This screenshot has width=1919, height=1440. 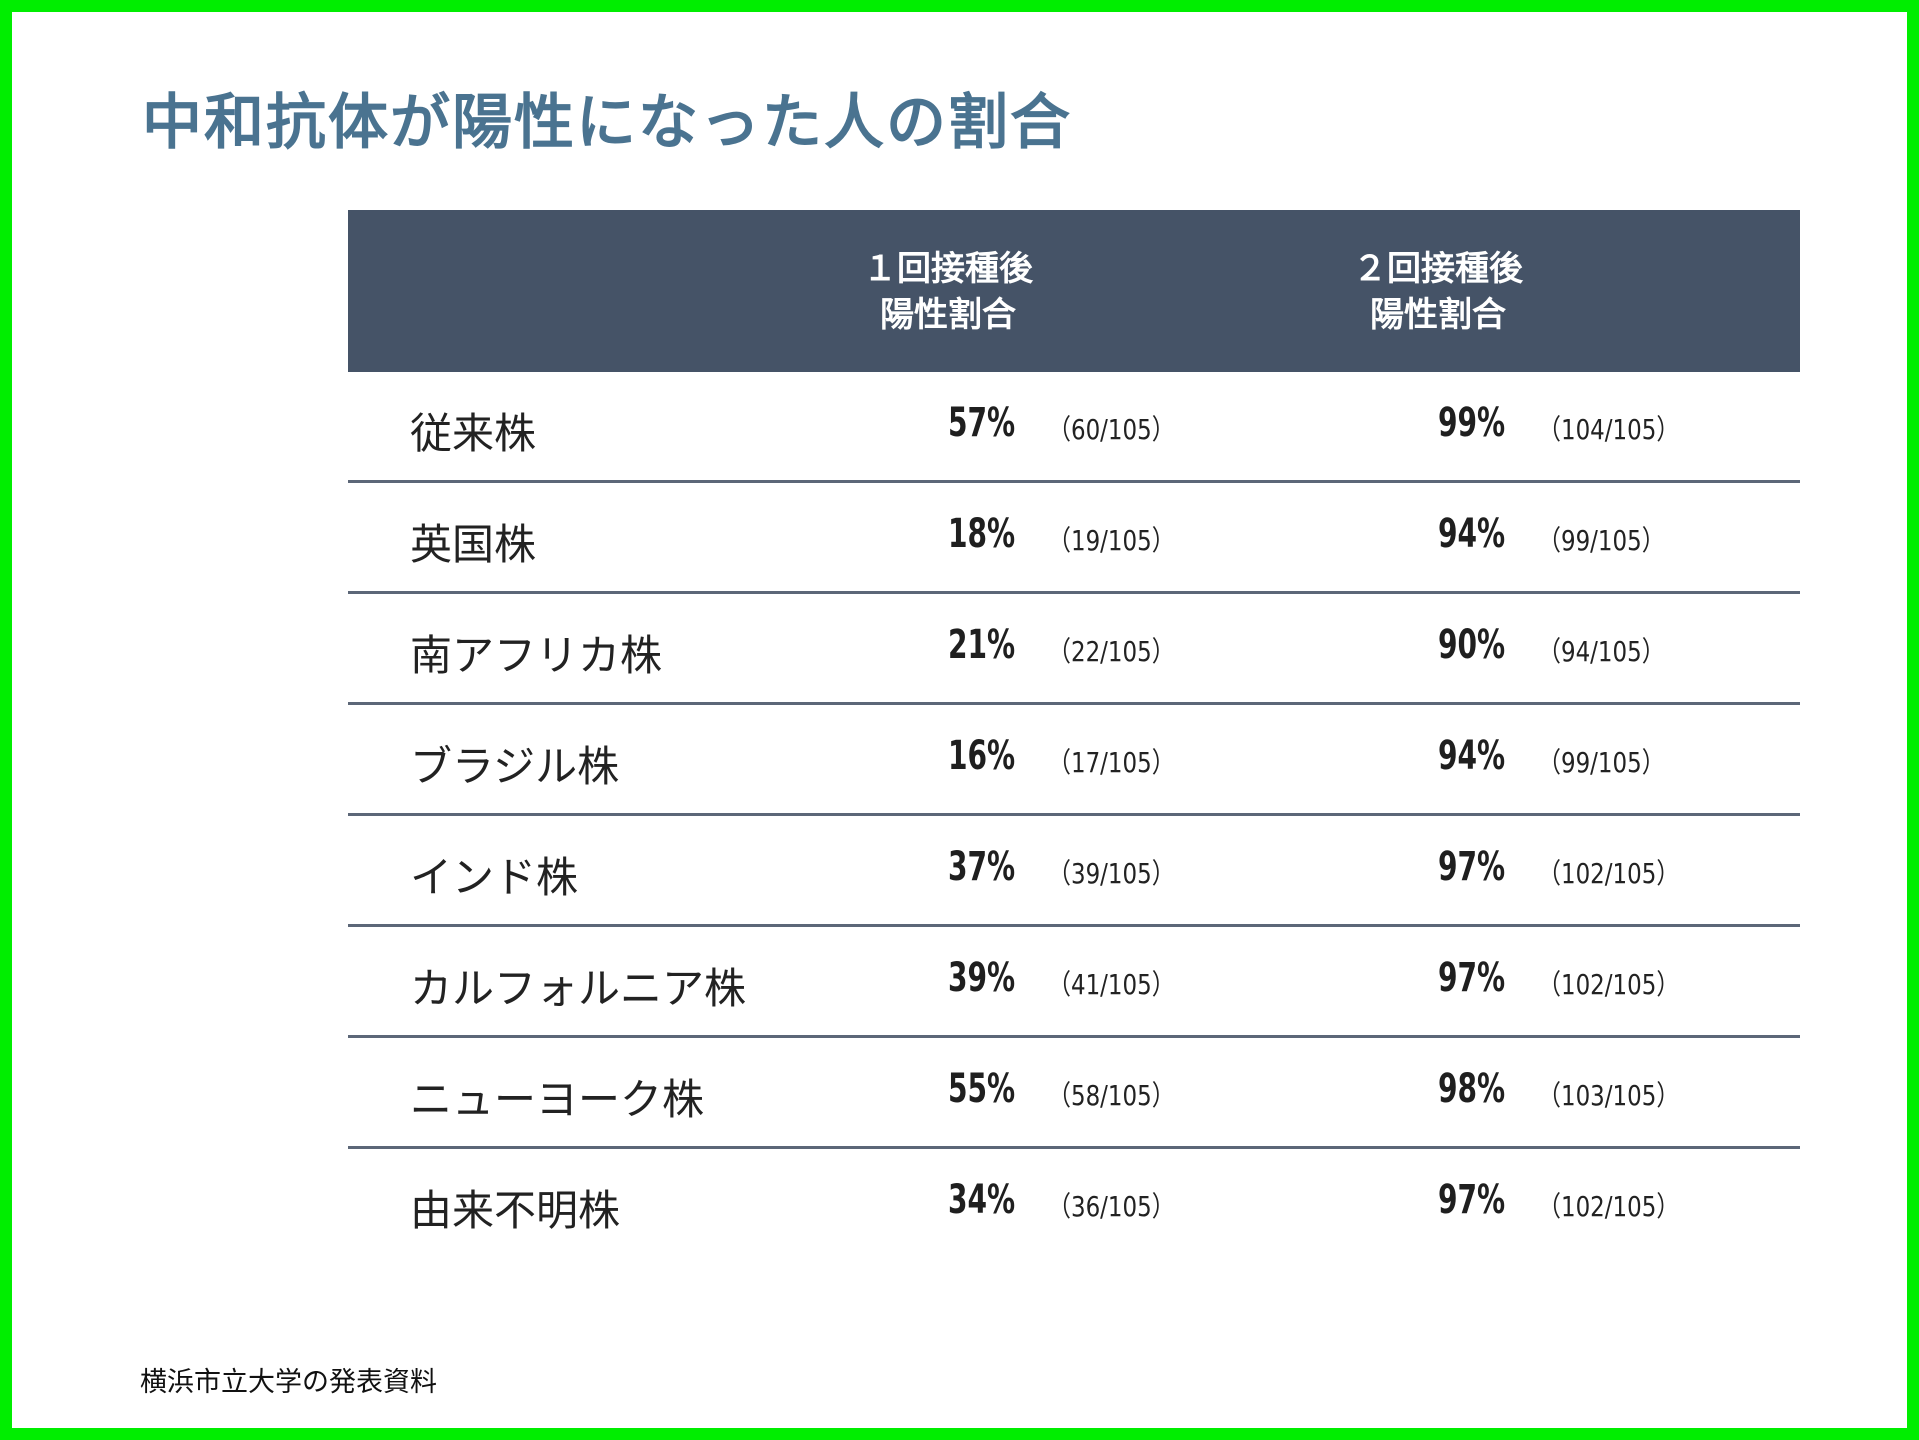 What do you see at coordinates (557, 1099) in the screenshot?
I see `strain-label: ニューヨーク株` at bounding box center [557, 1099].